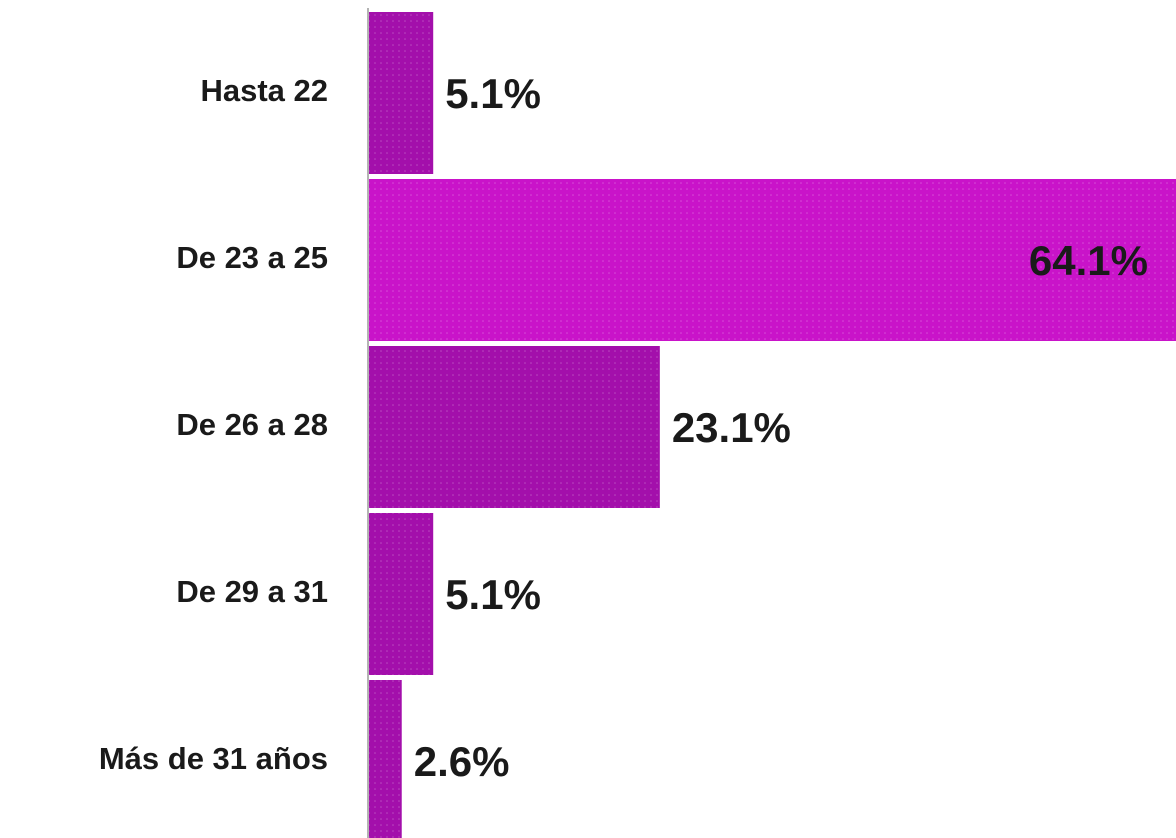  Describe the element at coordinates (213, 758) in the screenshot. I see `category-label: Más de 31 años` at that location.